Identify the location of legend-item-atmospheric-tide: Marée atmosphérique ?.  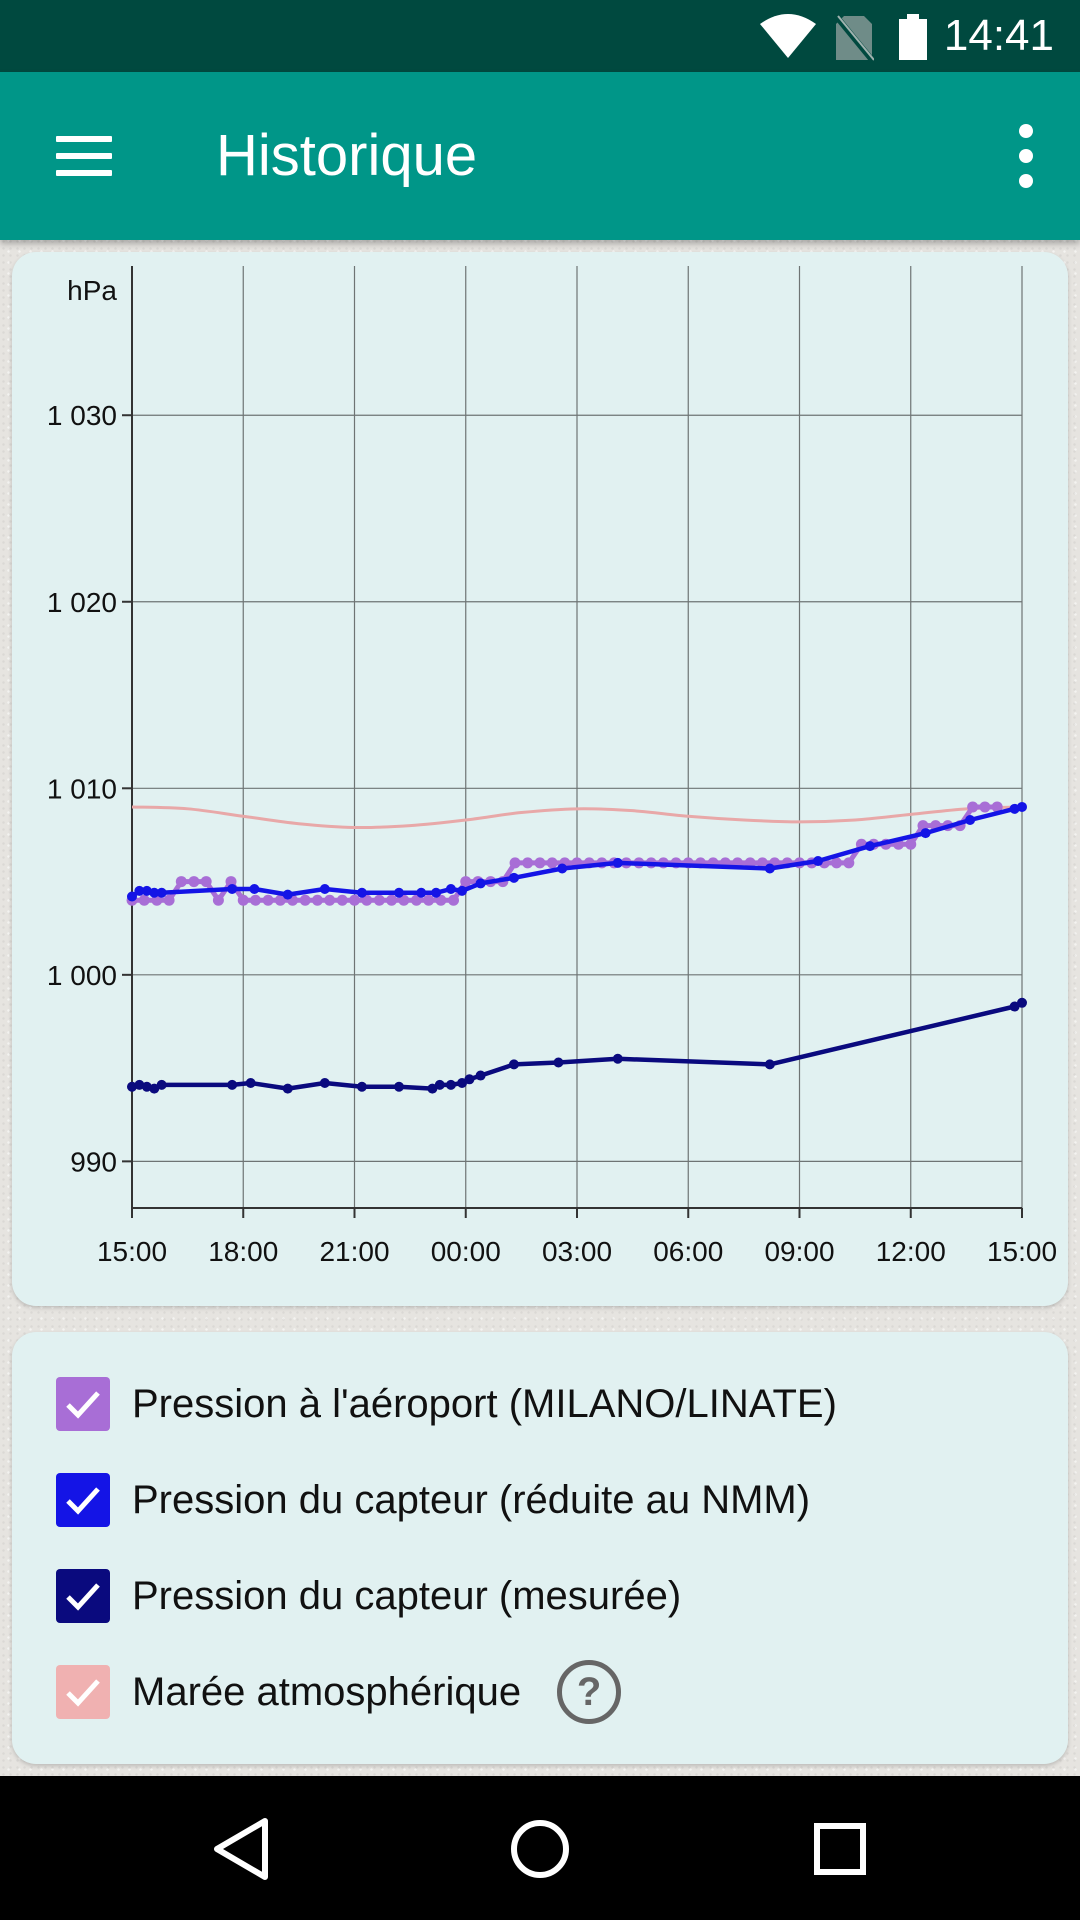
(339, 1692).